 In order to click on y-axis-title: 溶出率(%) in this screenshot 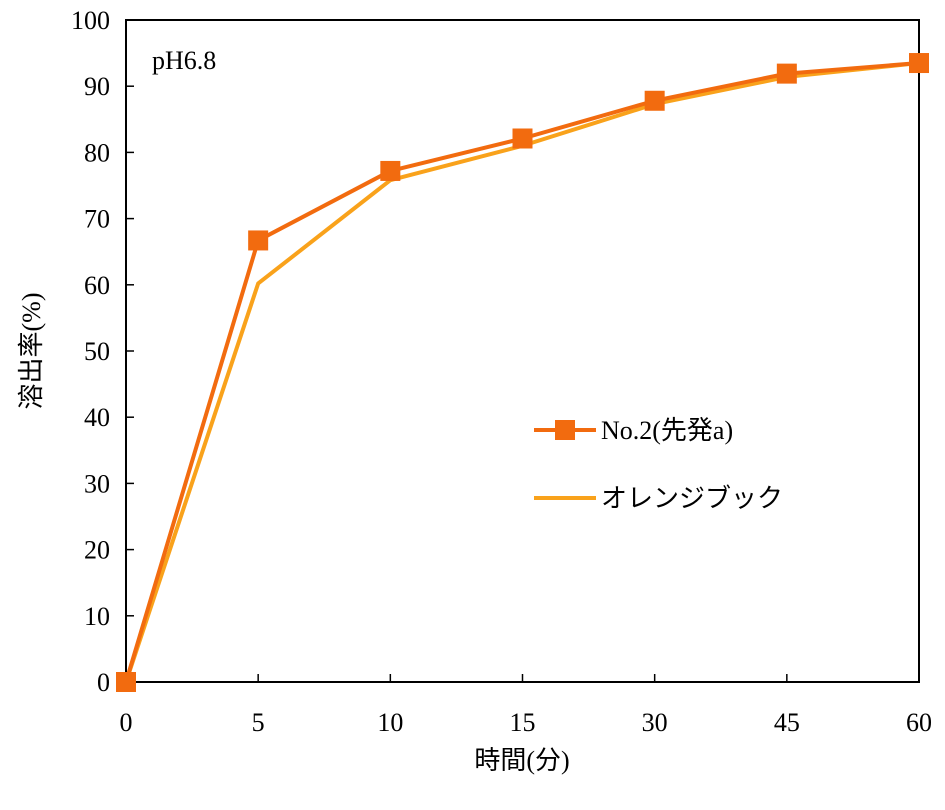, I will do `click(31, 351)`.